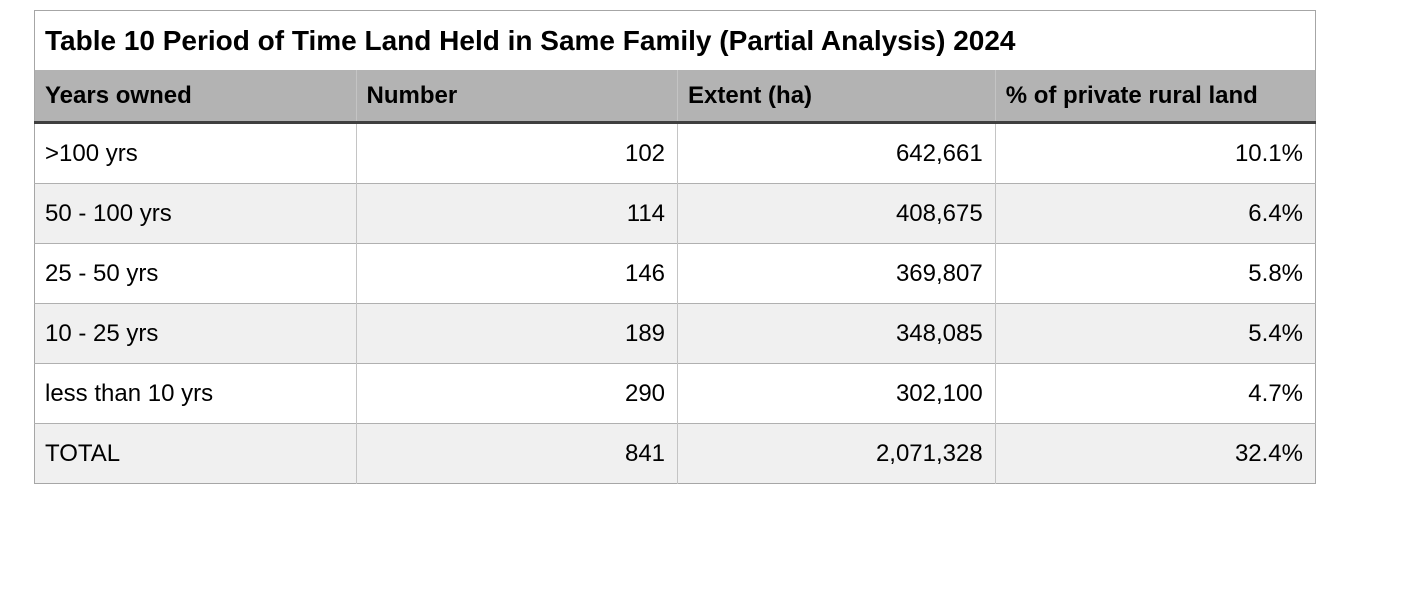  Describe the element at coordinates (516, 393) in the screenshot. I see `cell-number: 290` at that location.